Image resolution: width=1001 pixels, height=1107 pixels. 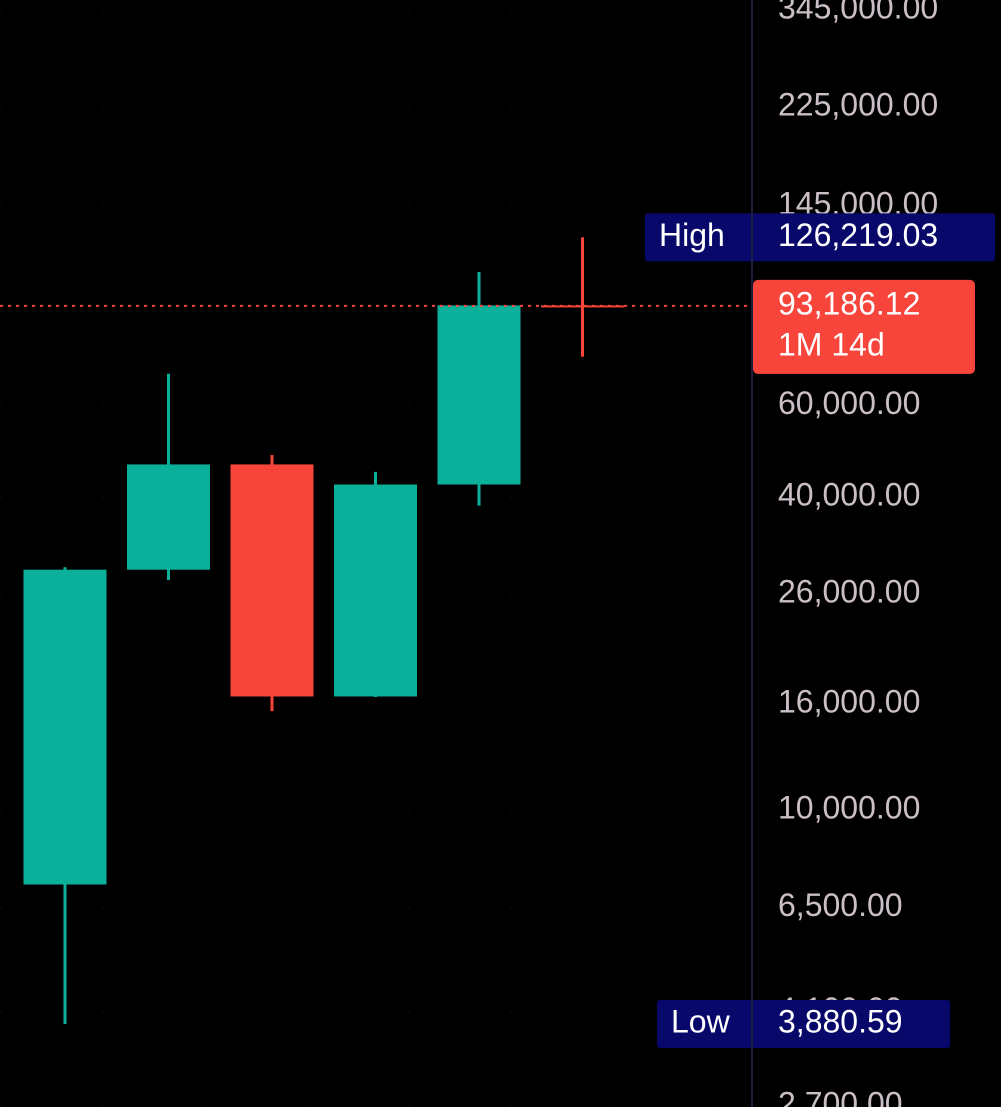 What do you see at coordinates (849, 494) in the screenshot?
I see `y-tick-label: 40,000.00` at bounding box center [849, 494].